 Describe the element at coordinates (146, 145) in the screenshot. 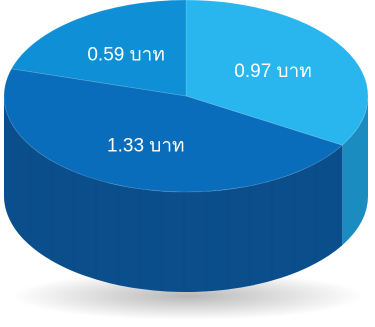

I see `slice-label-1: 1.33 บาท` at that location.